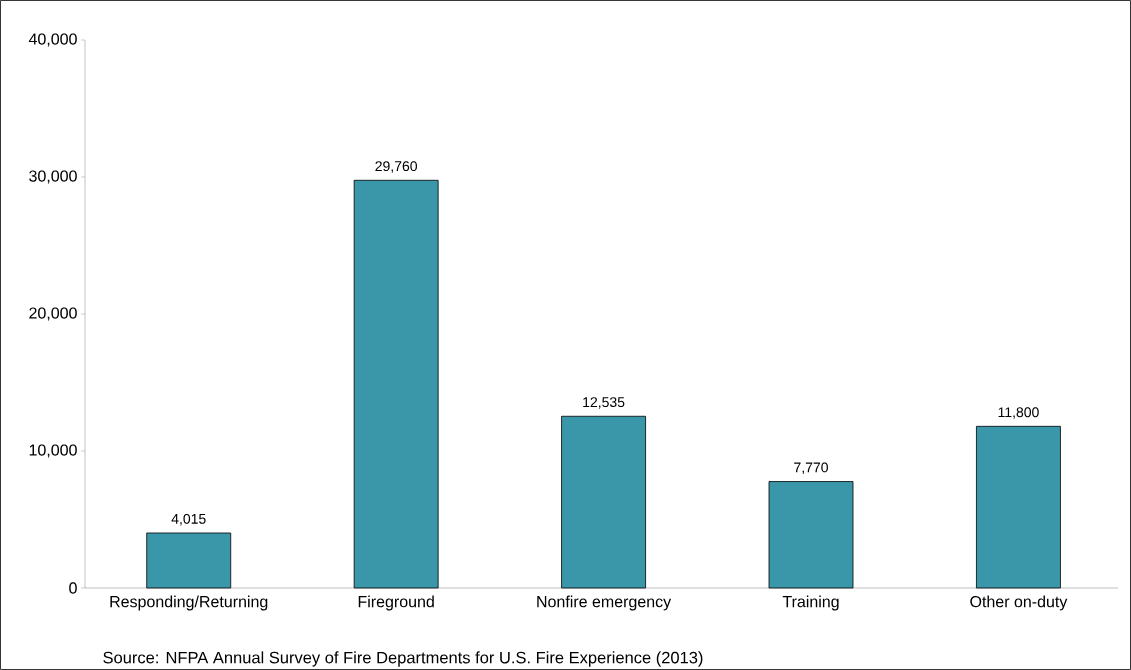  I want to click on data-label: 29,760, so click(396, 167).